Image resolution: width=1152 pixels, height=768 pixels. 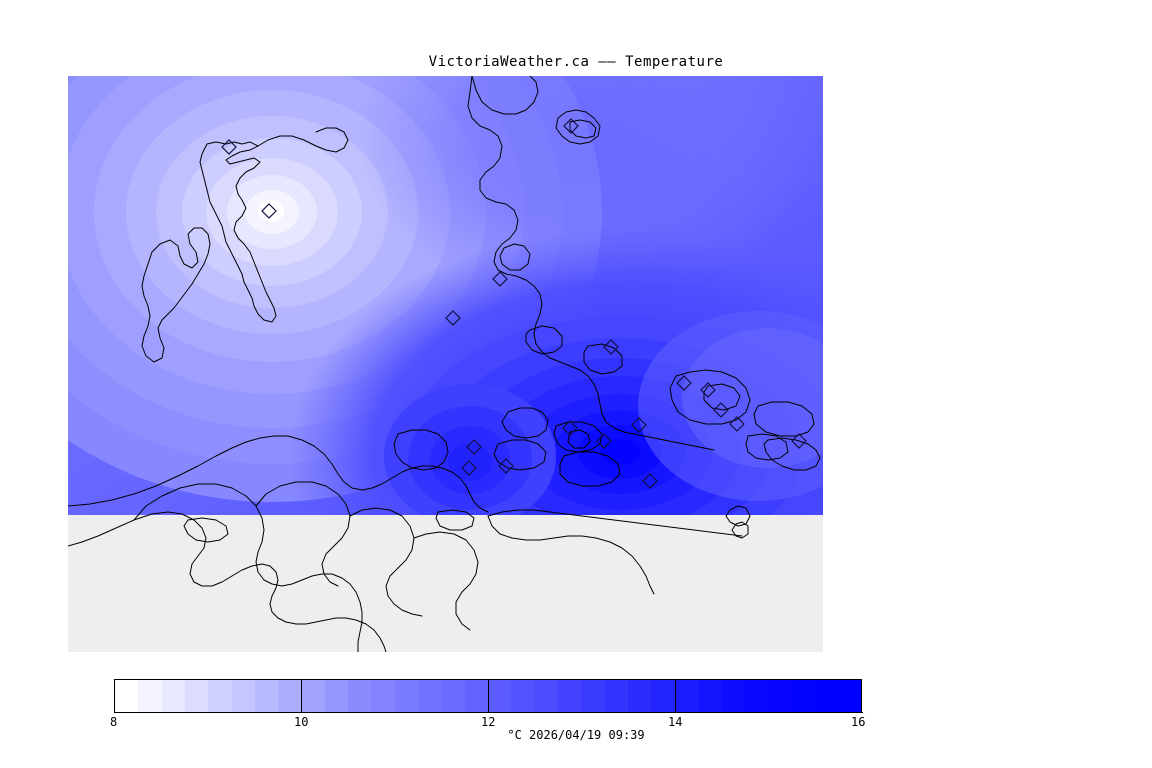 I want to click on colorbar-tick-10: 10, so click(x=301, y=722).